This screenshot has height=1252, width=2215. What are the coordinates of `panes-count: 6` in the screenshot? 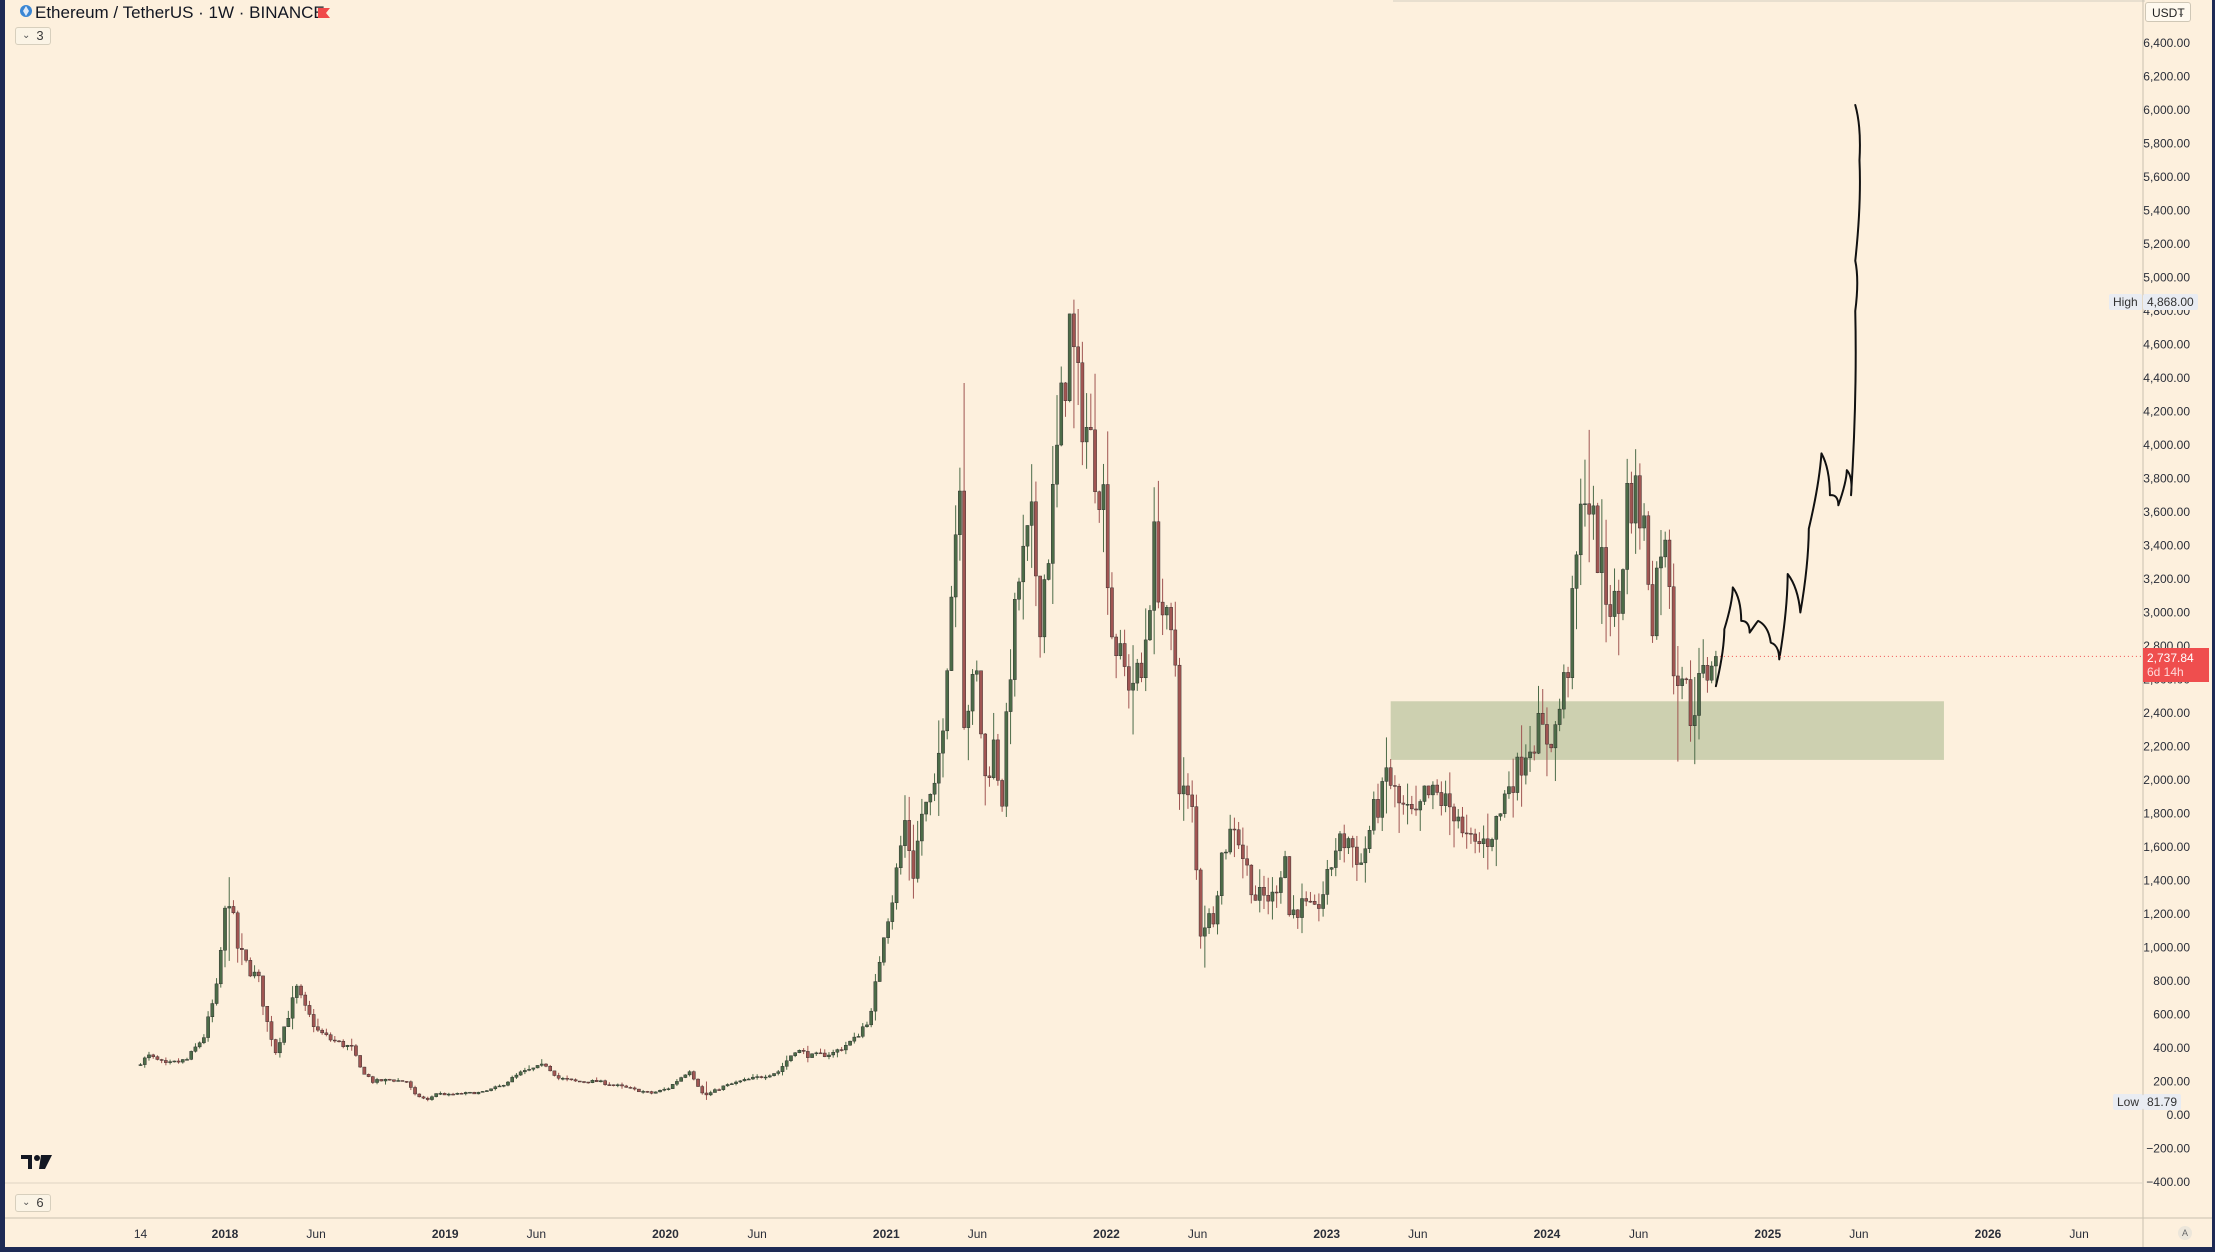 It's located at (40, 1202).